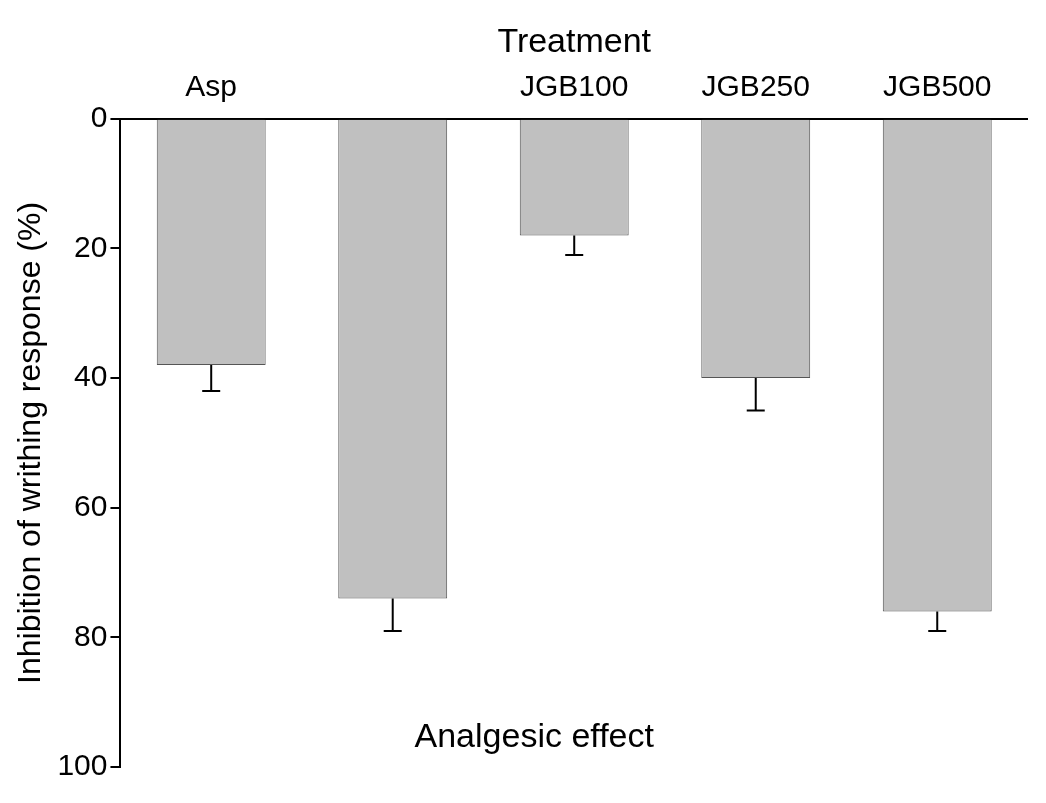  What do you see at coordinates (29, 442) in the screenshot?
I see `y-axis-title: Inhibition of writhing response (%)` at bounding box center [29, 442].